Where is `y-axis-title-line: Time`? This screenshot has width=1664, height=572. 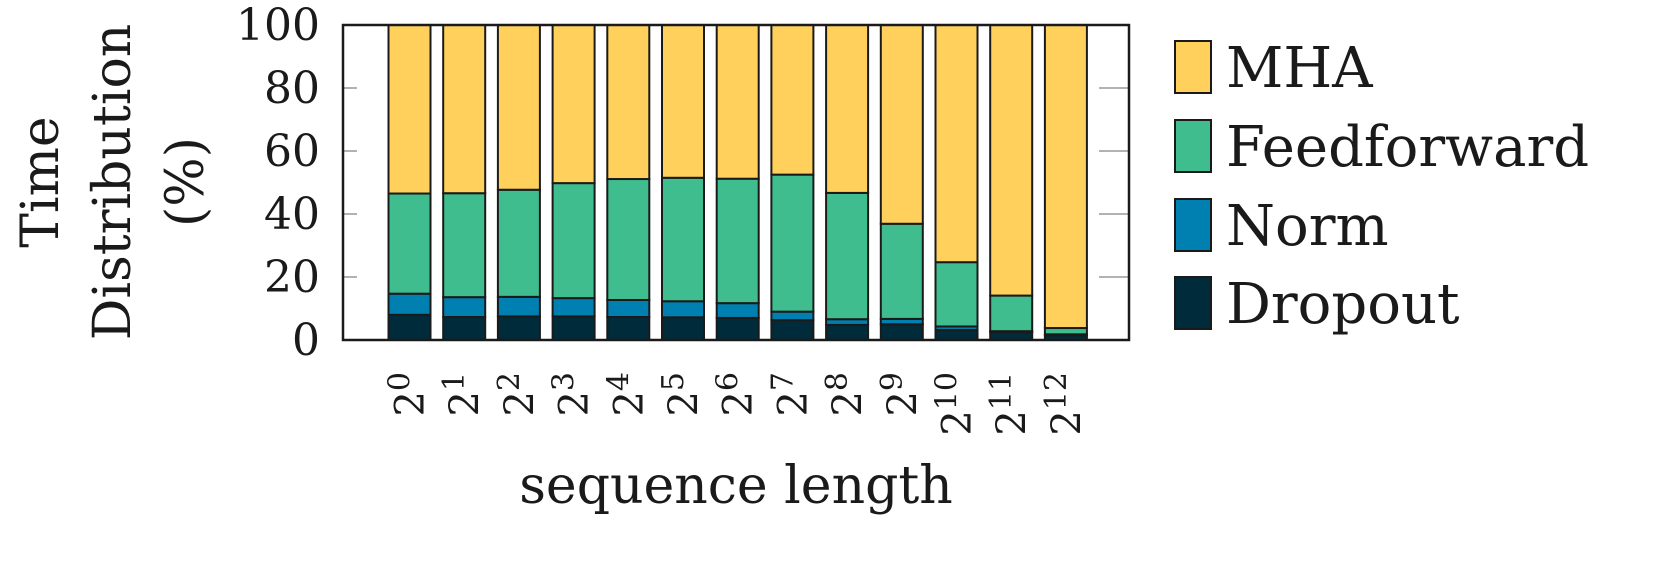 y-axis-title-line: Time is located at coordinates (41, 181).